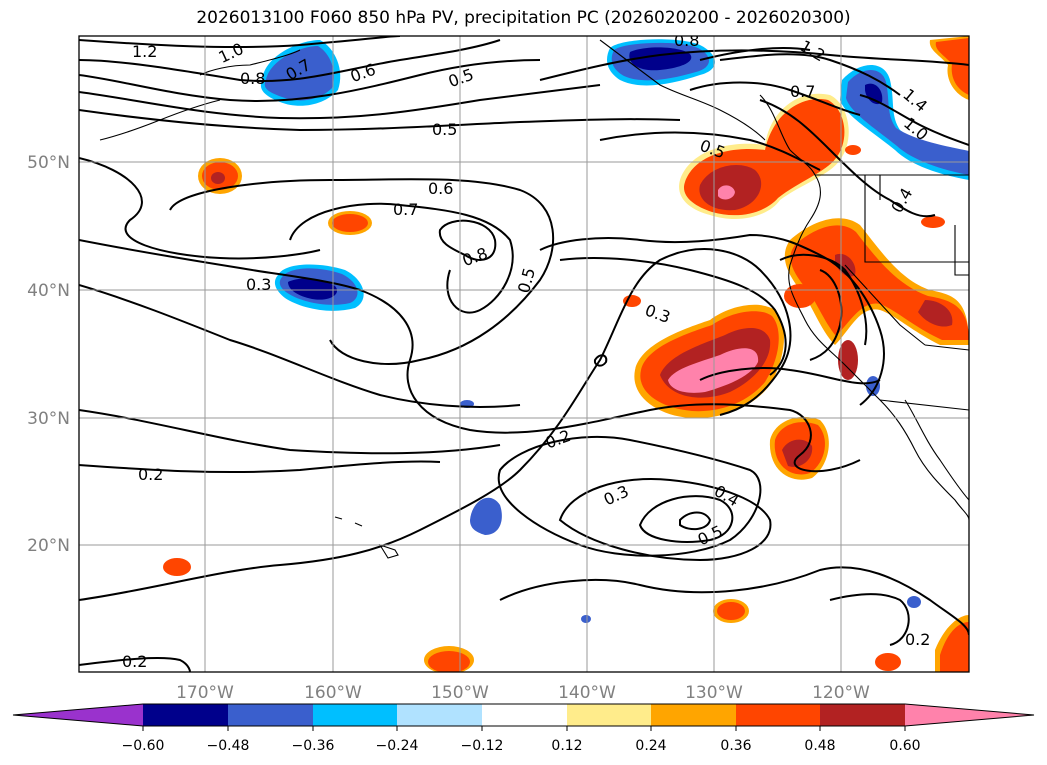  What do you see at coordinates (460, 693) in the screenshot?
I see `lon-tick-label: 150°W` at bounding box center [460, 693].